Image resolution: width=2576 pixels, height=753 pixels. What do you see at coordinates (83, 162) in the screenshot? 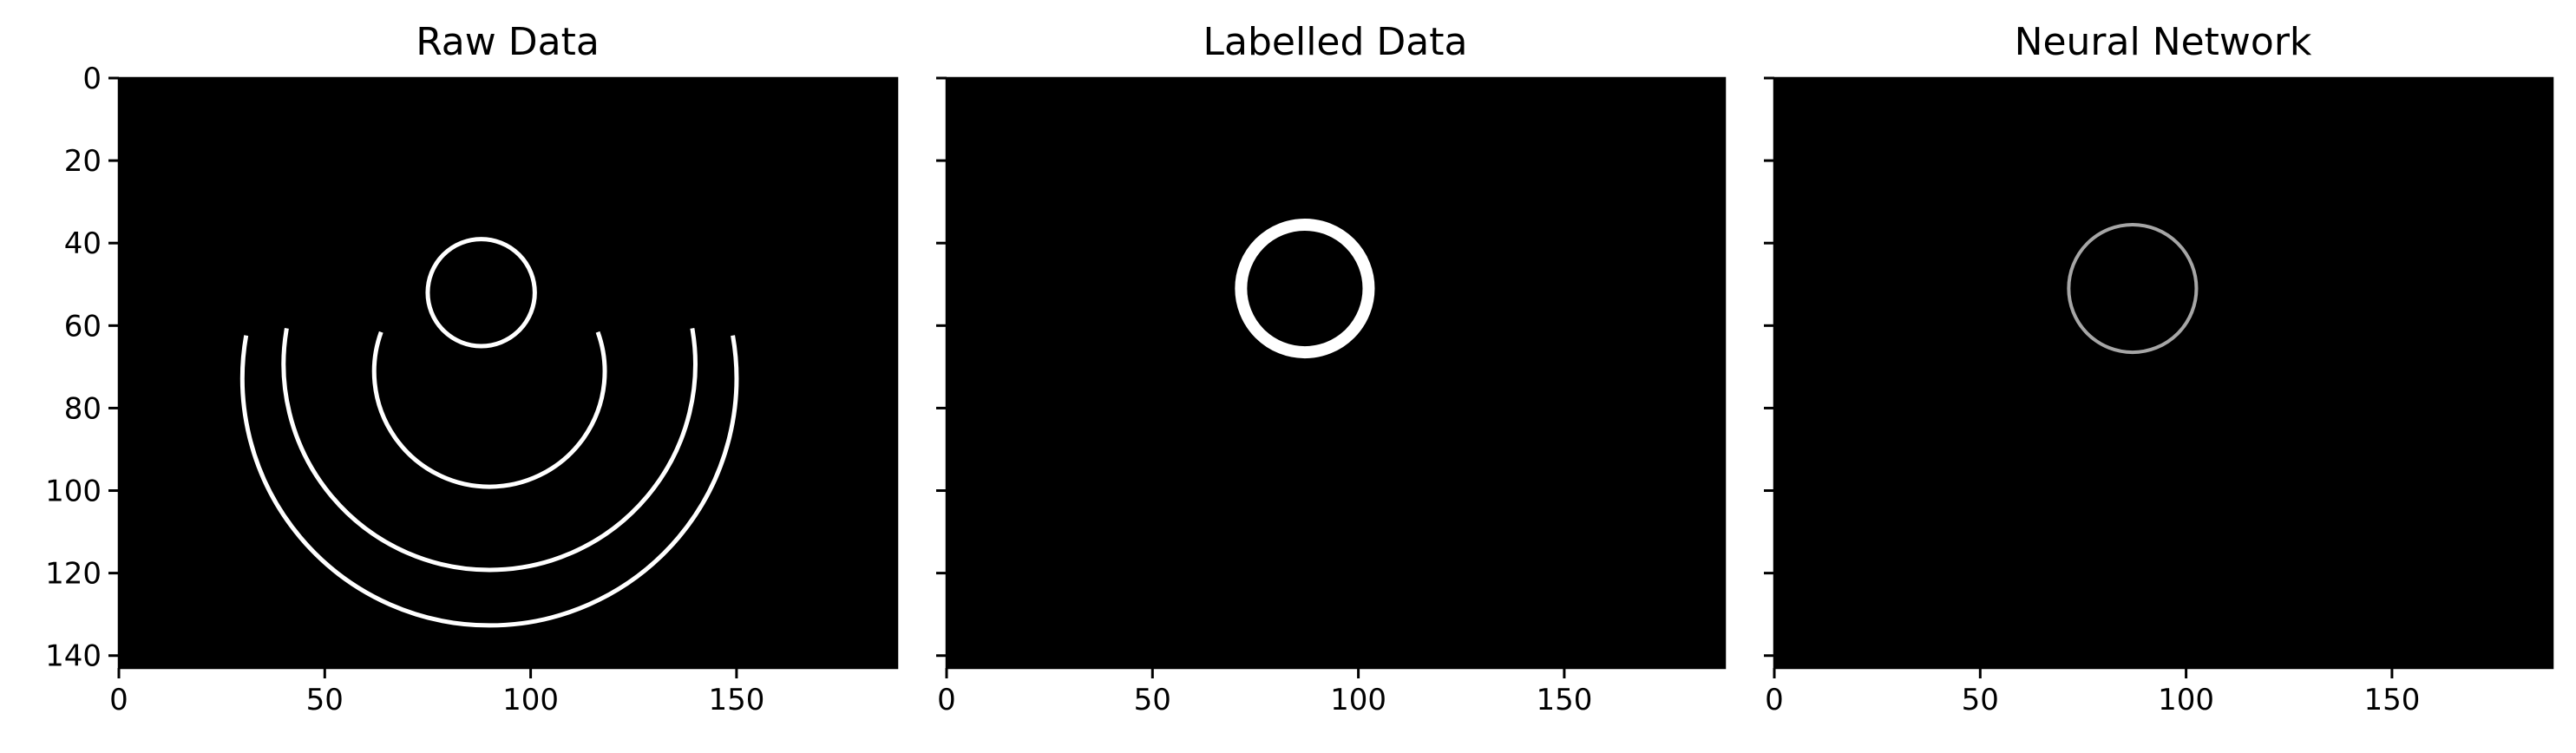
I see `y-tick-label: 20` at bounding box center [83, 162].